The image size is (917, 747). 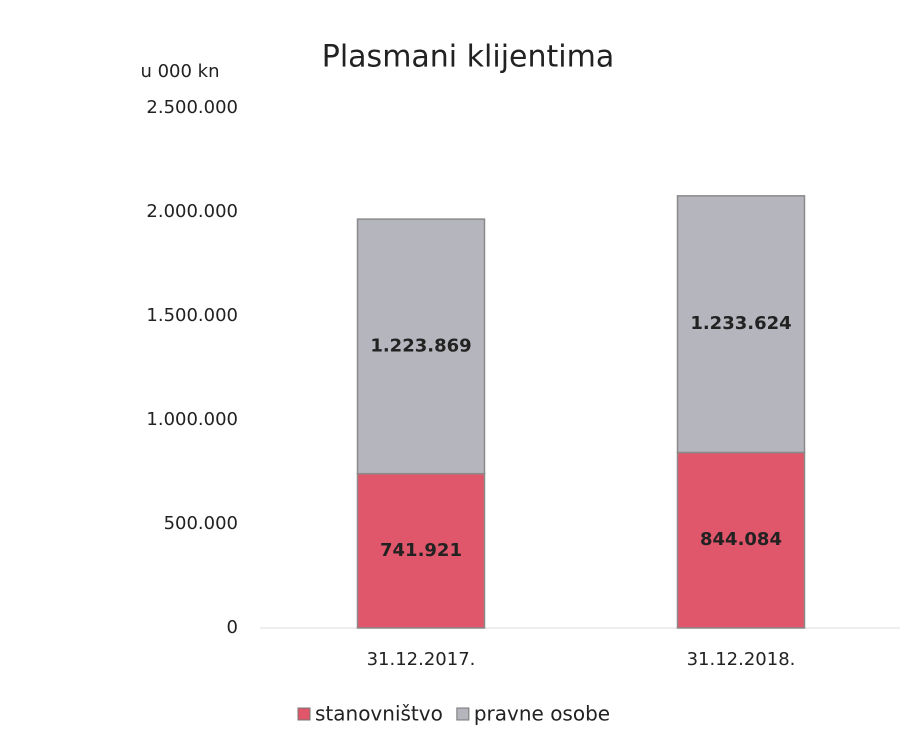 What do you see at coordinates (741, 659) in the screenshot?
I see `x-tick-label: 31.12.2018.` at bounding box center [741, 659].